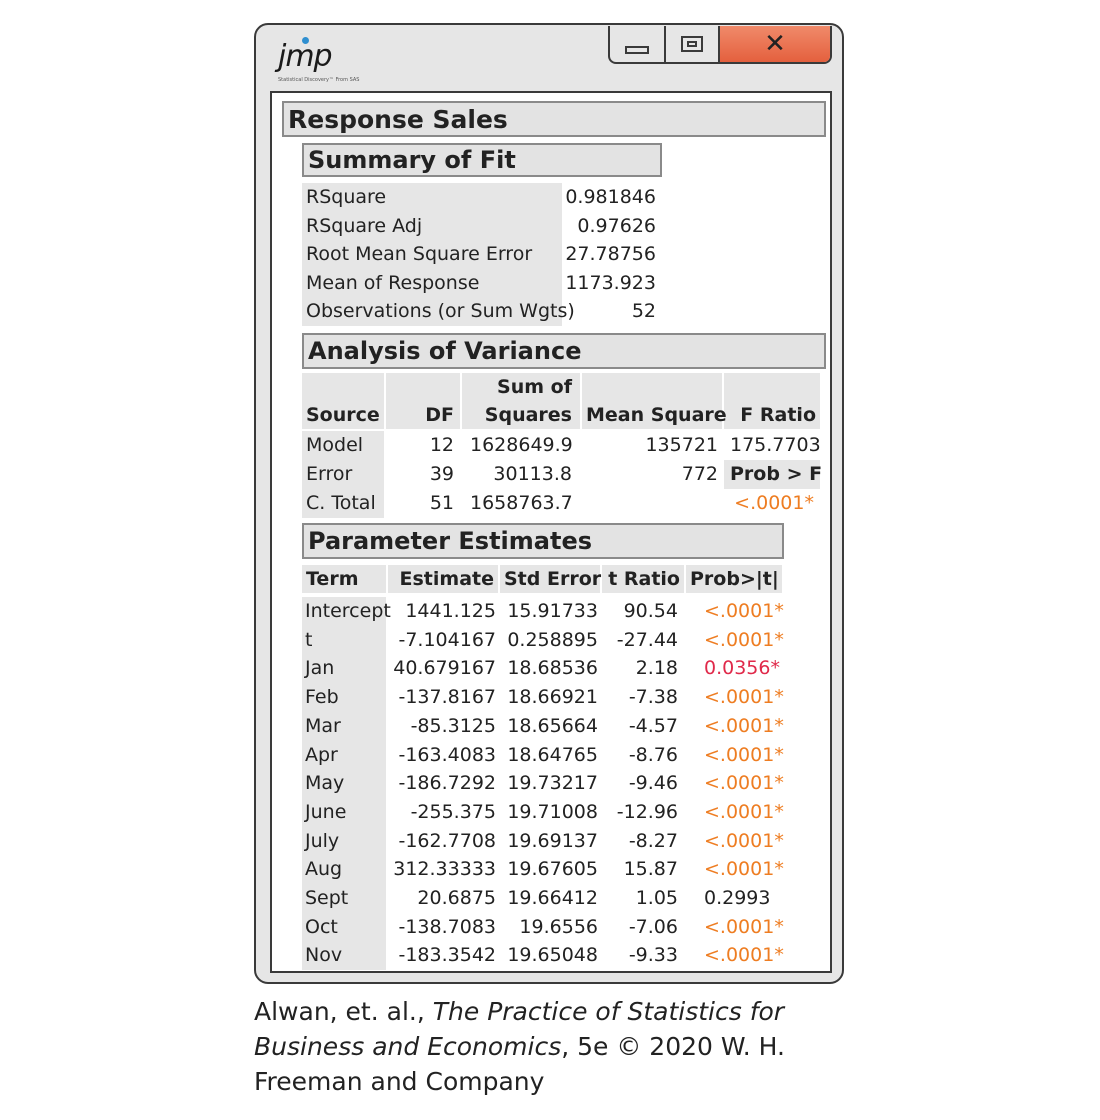 The height and width of the screenshot is (1120, 1100). Describe the element at coordinates (432, 283) in the screenshot. I see `summary-label: Mean of Response` at that location.